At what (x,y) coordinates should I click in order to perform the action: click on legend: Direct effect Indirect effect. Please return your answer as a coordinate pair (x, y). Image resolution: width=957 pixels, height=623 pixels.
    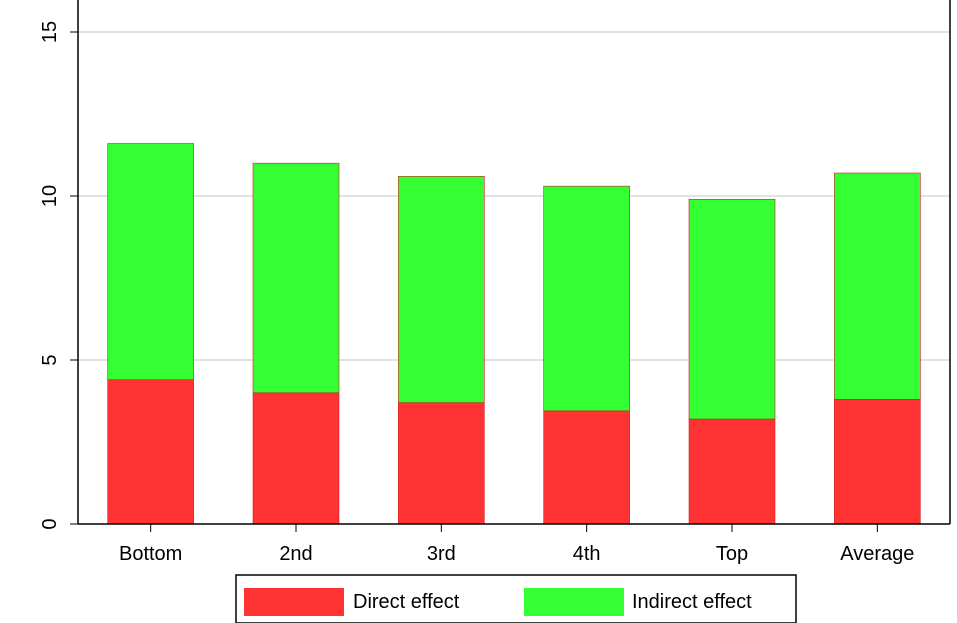
    Looking at the image, I should click on (516, 598).